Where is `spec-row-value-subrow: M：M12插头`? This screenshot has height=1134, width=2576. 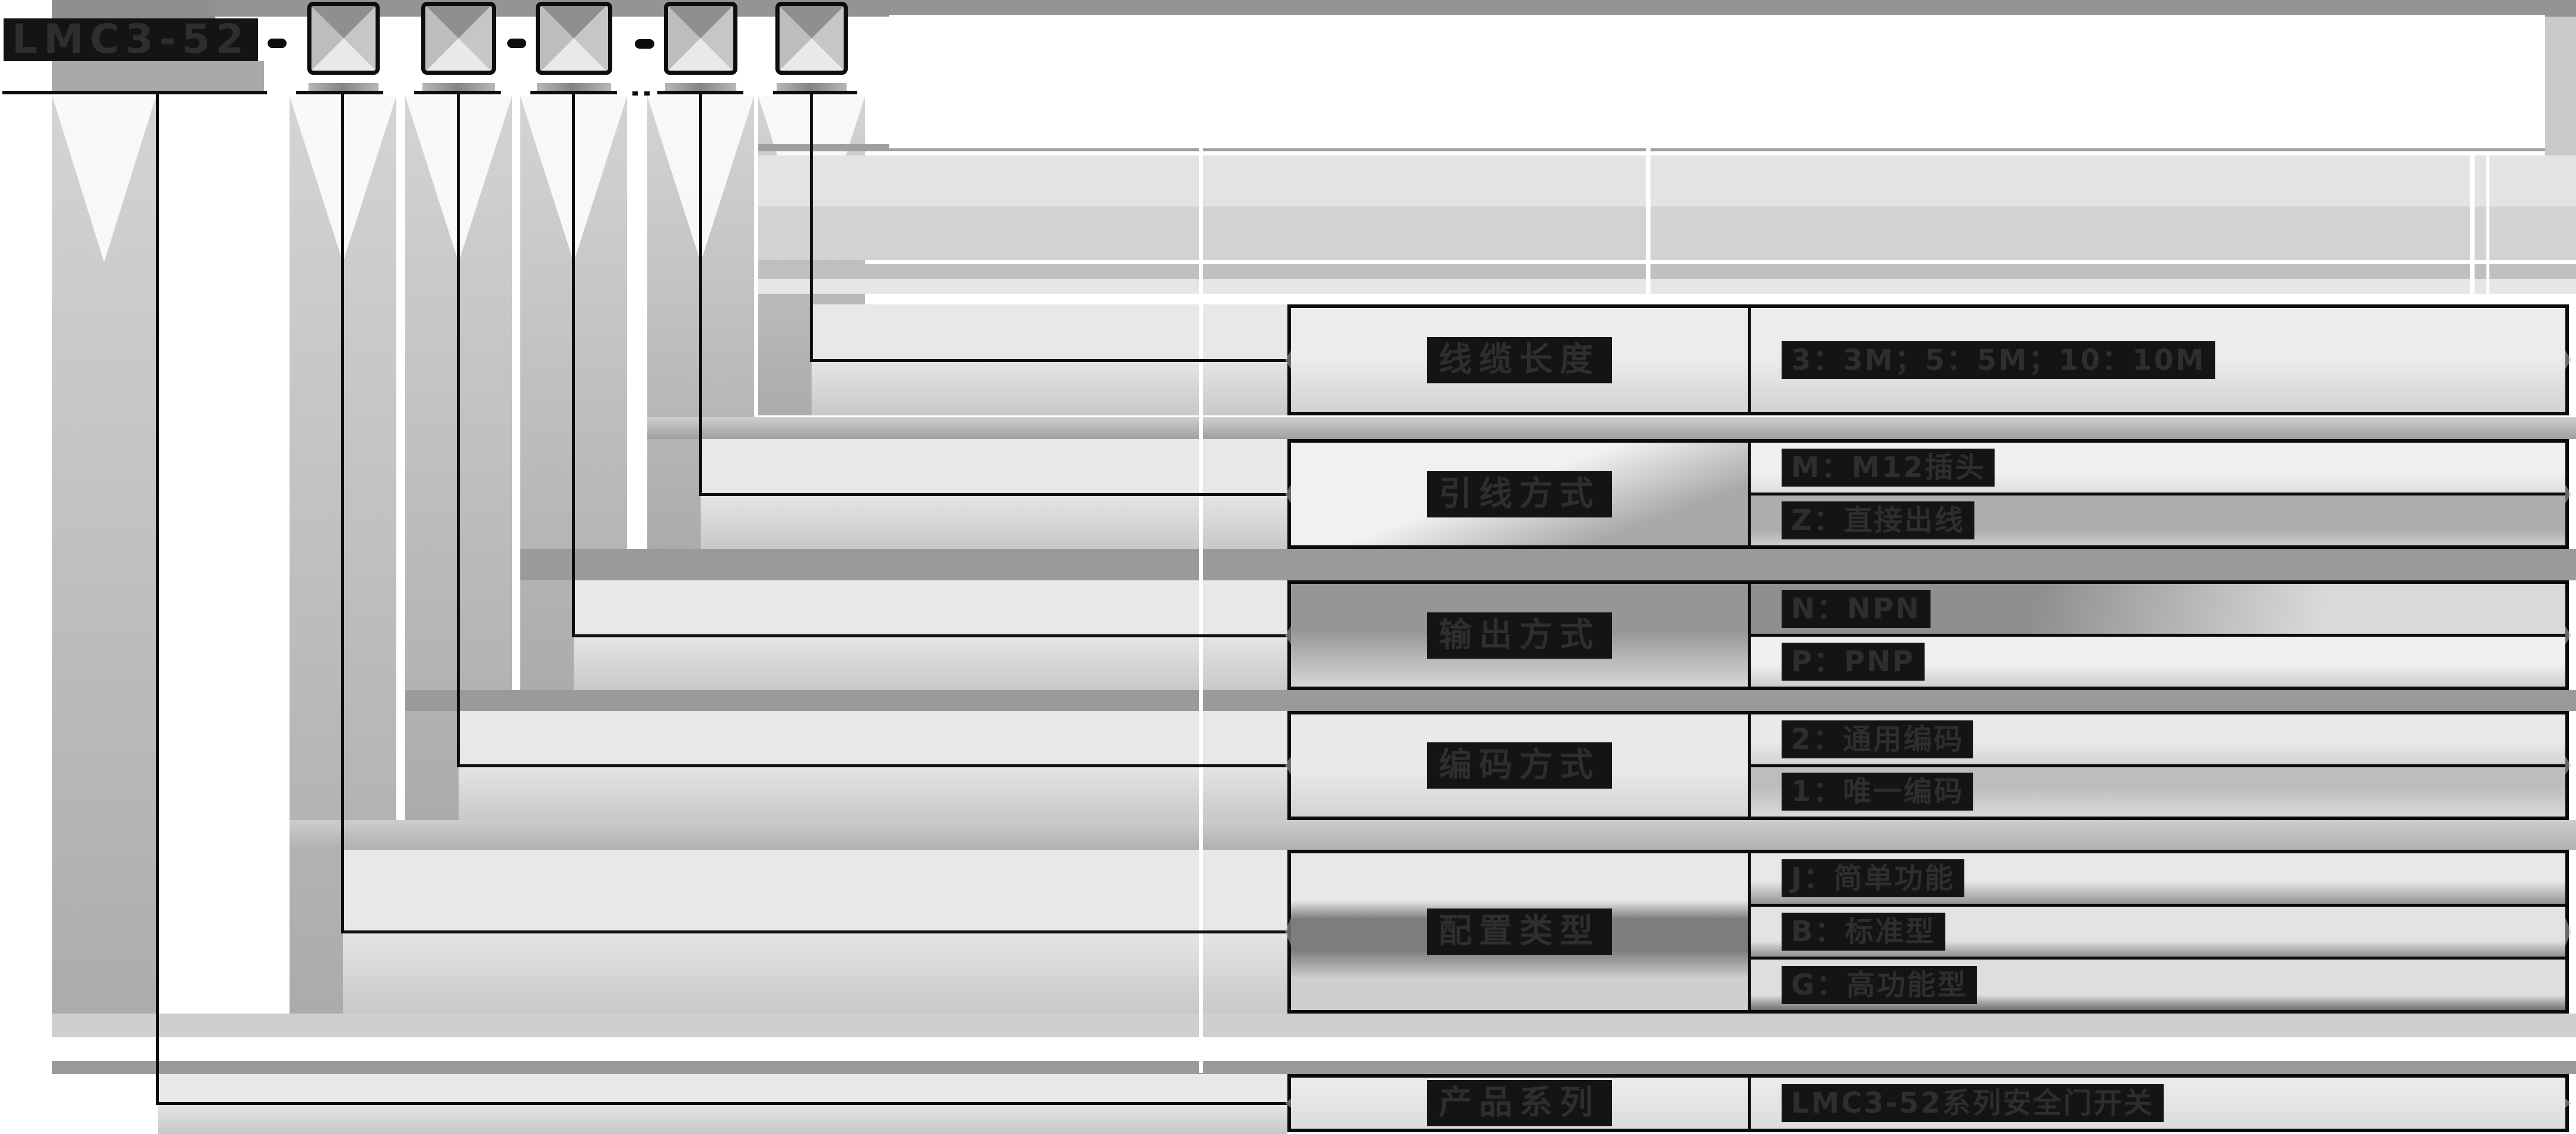
spec-row-value-subrow: M：M12插头 is located at coordinates (2158, 468).